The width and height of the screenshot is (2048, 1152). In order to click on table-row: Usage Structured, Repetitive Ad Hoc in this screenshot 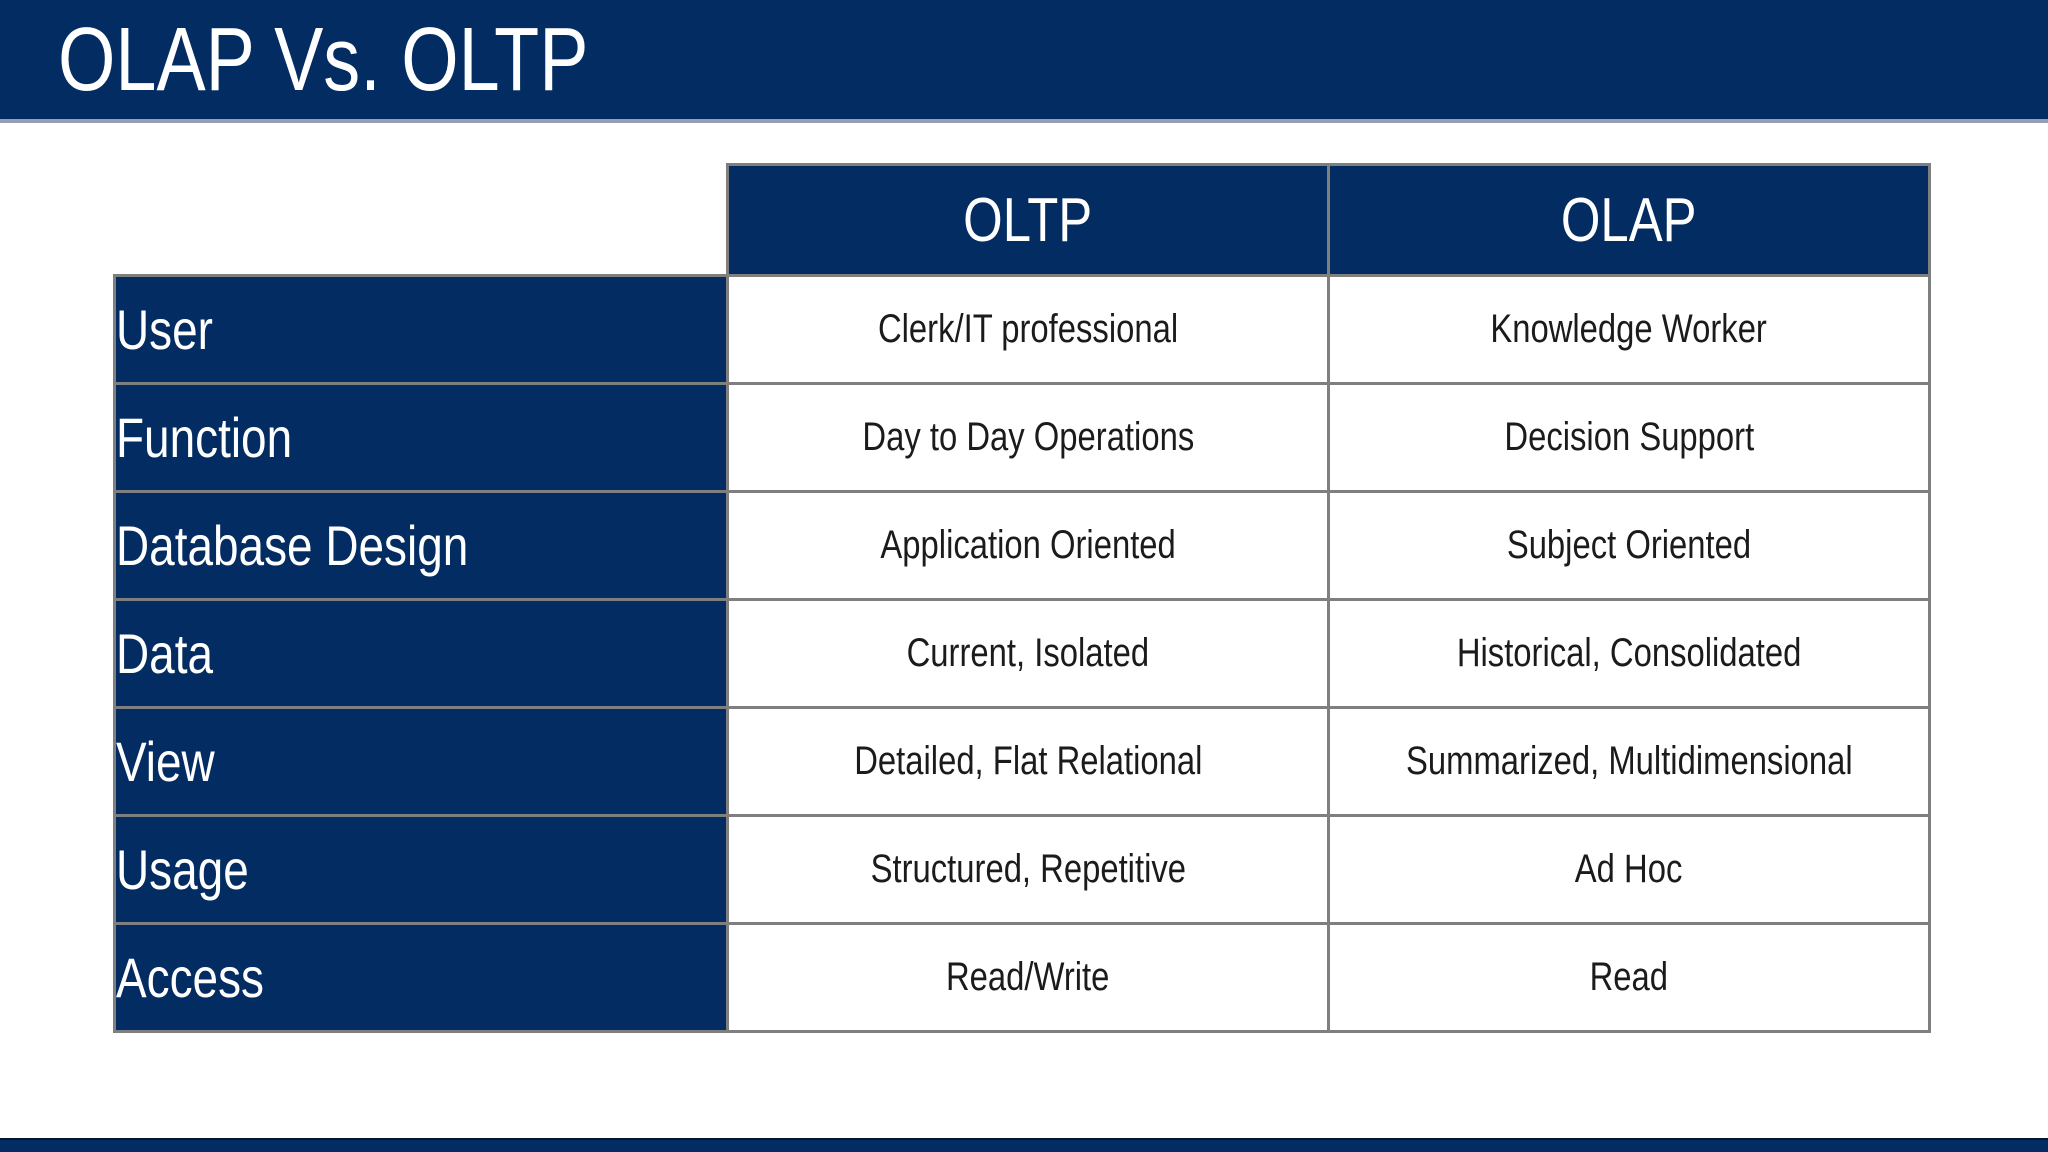, I will do `click(1022, 869)`.